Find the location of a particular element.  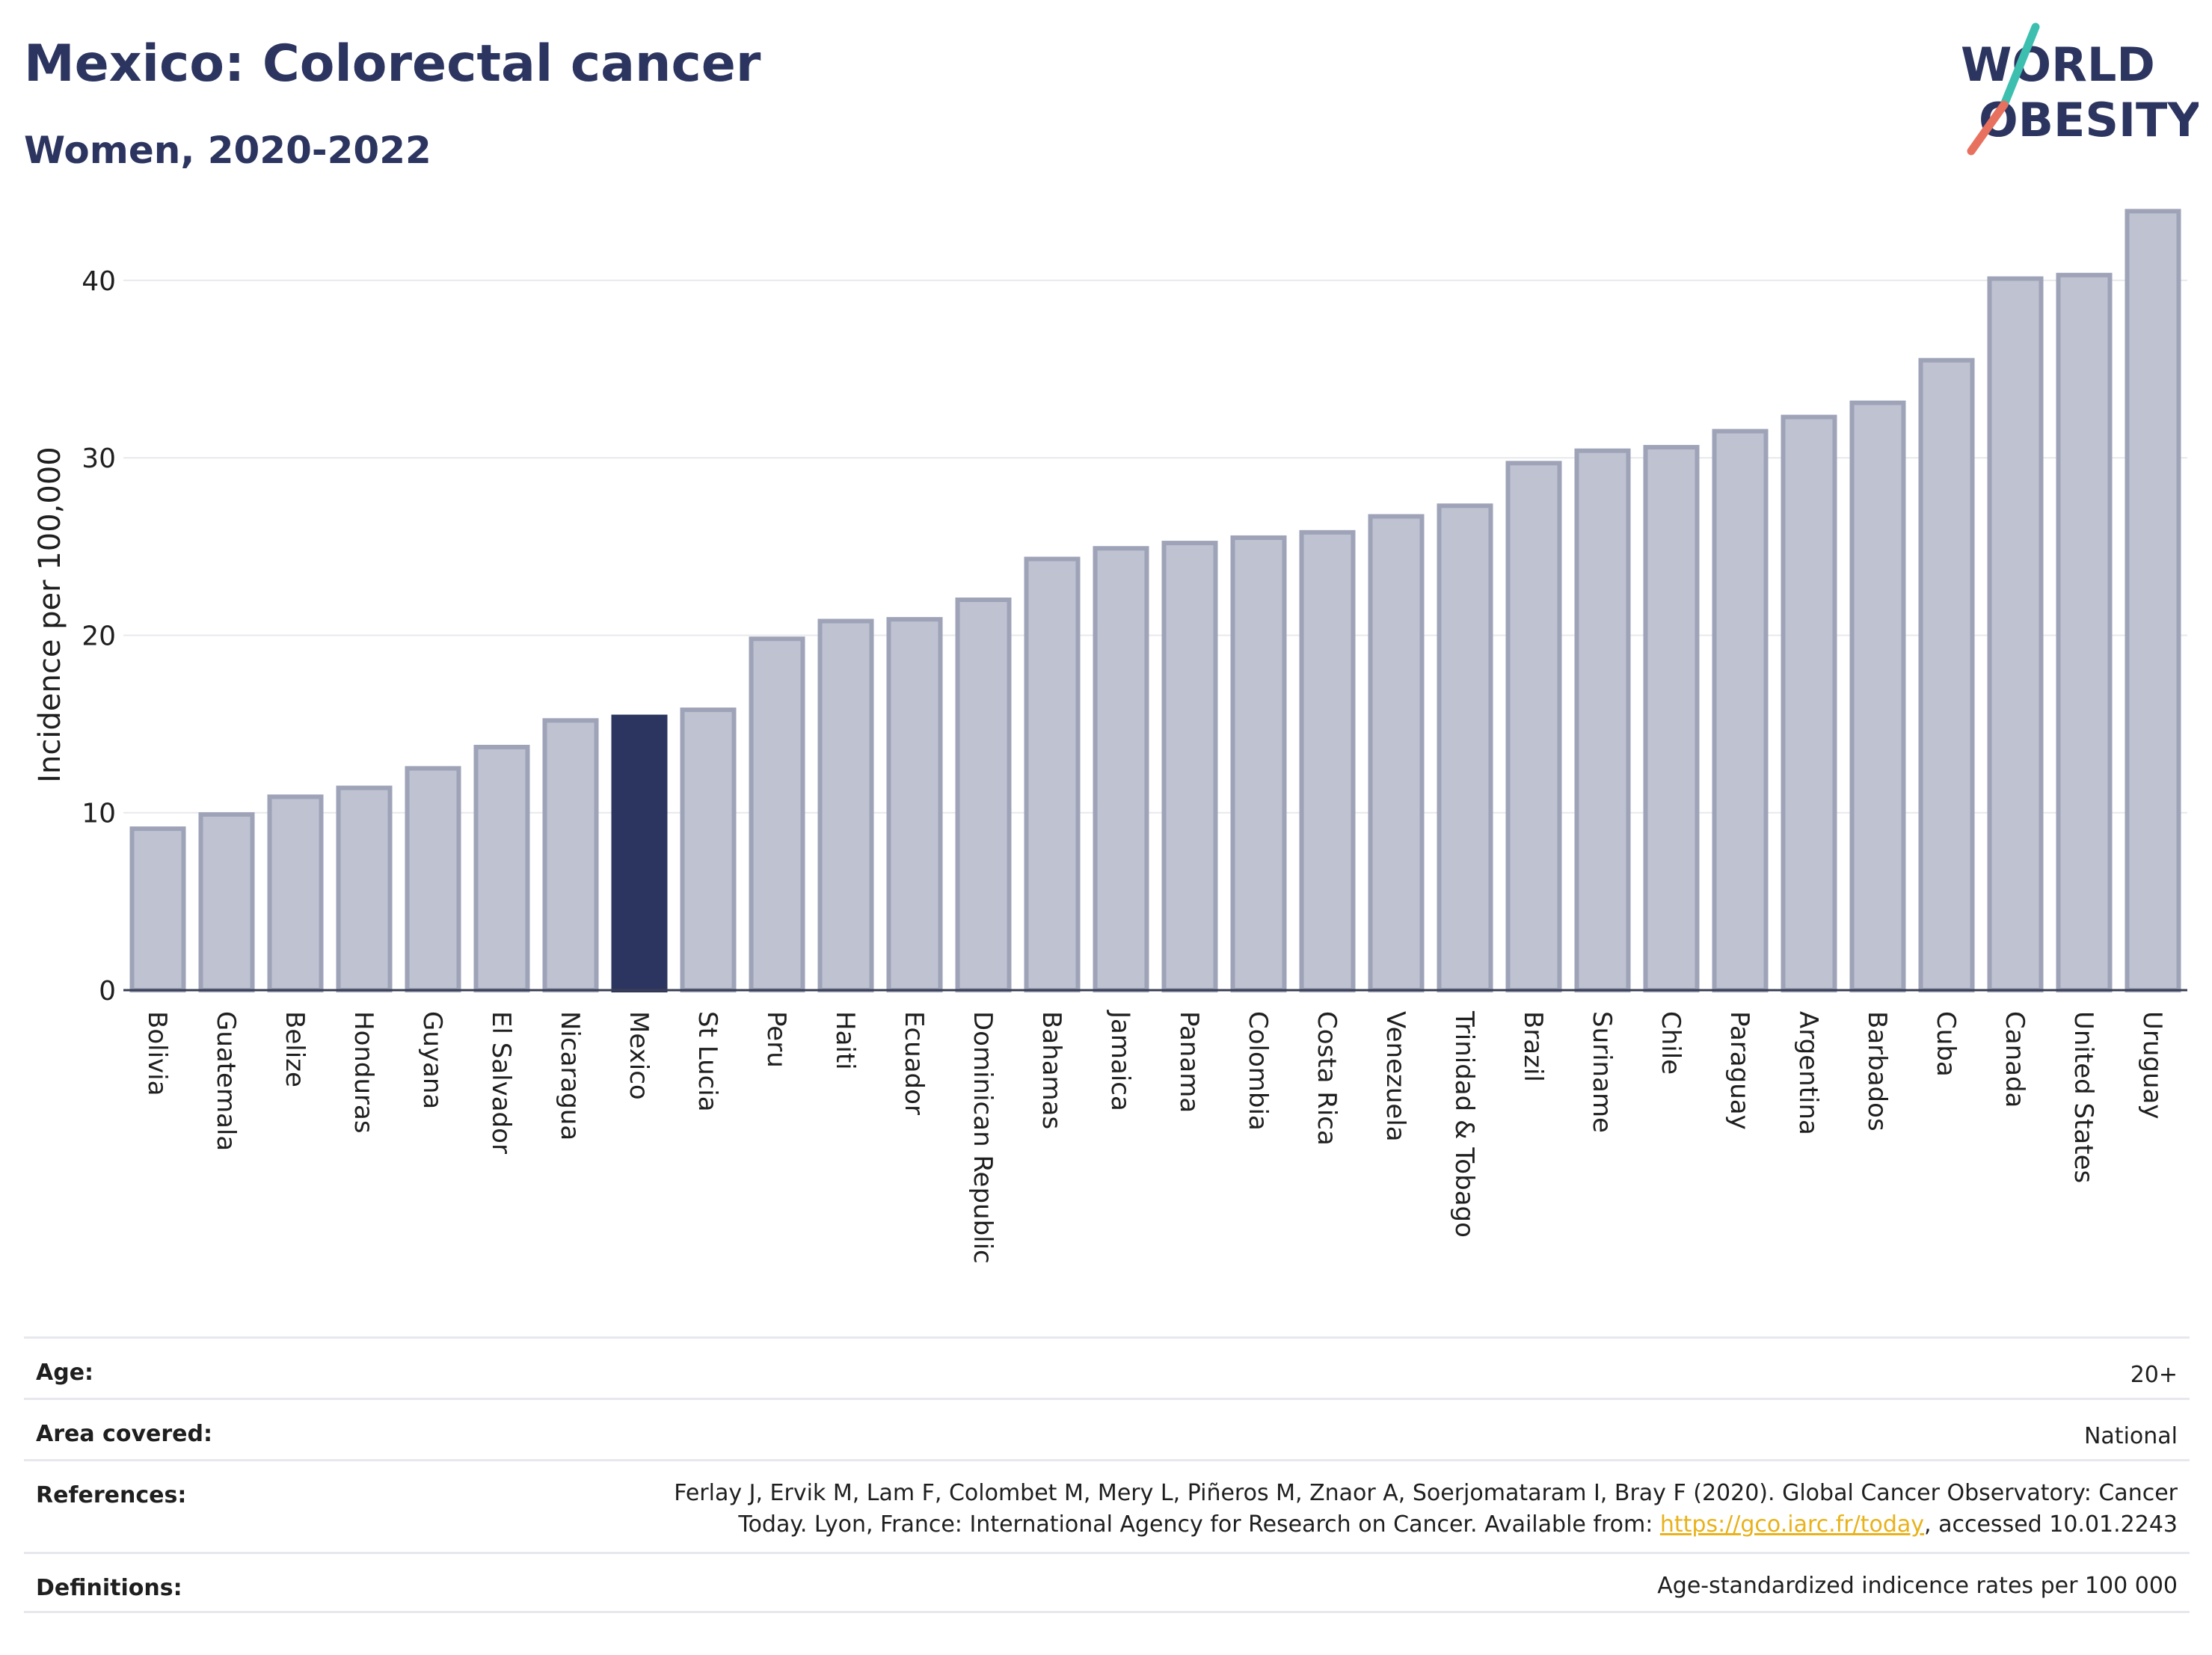

age-value: 20+ is located at coordinates (2154, 1375).